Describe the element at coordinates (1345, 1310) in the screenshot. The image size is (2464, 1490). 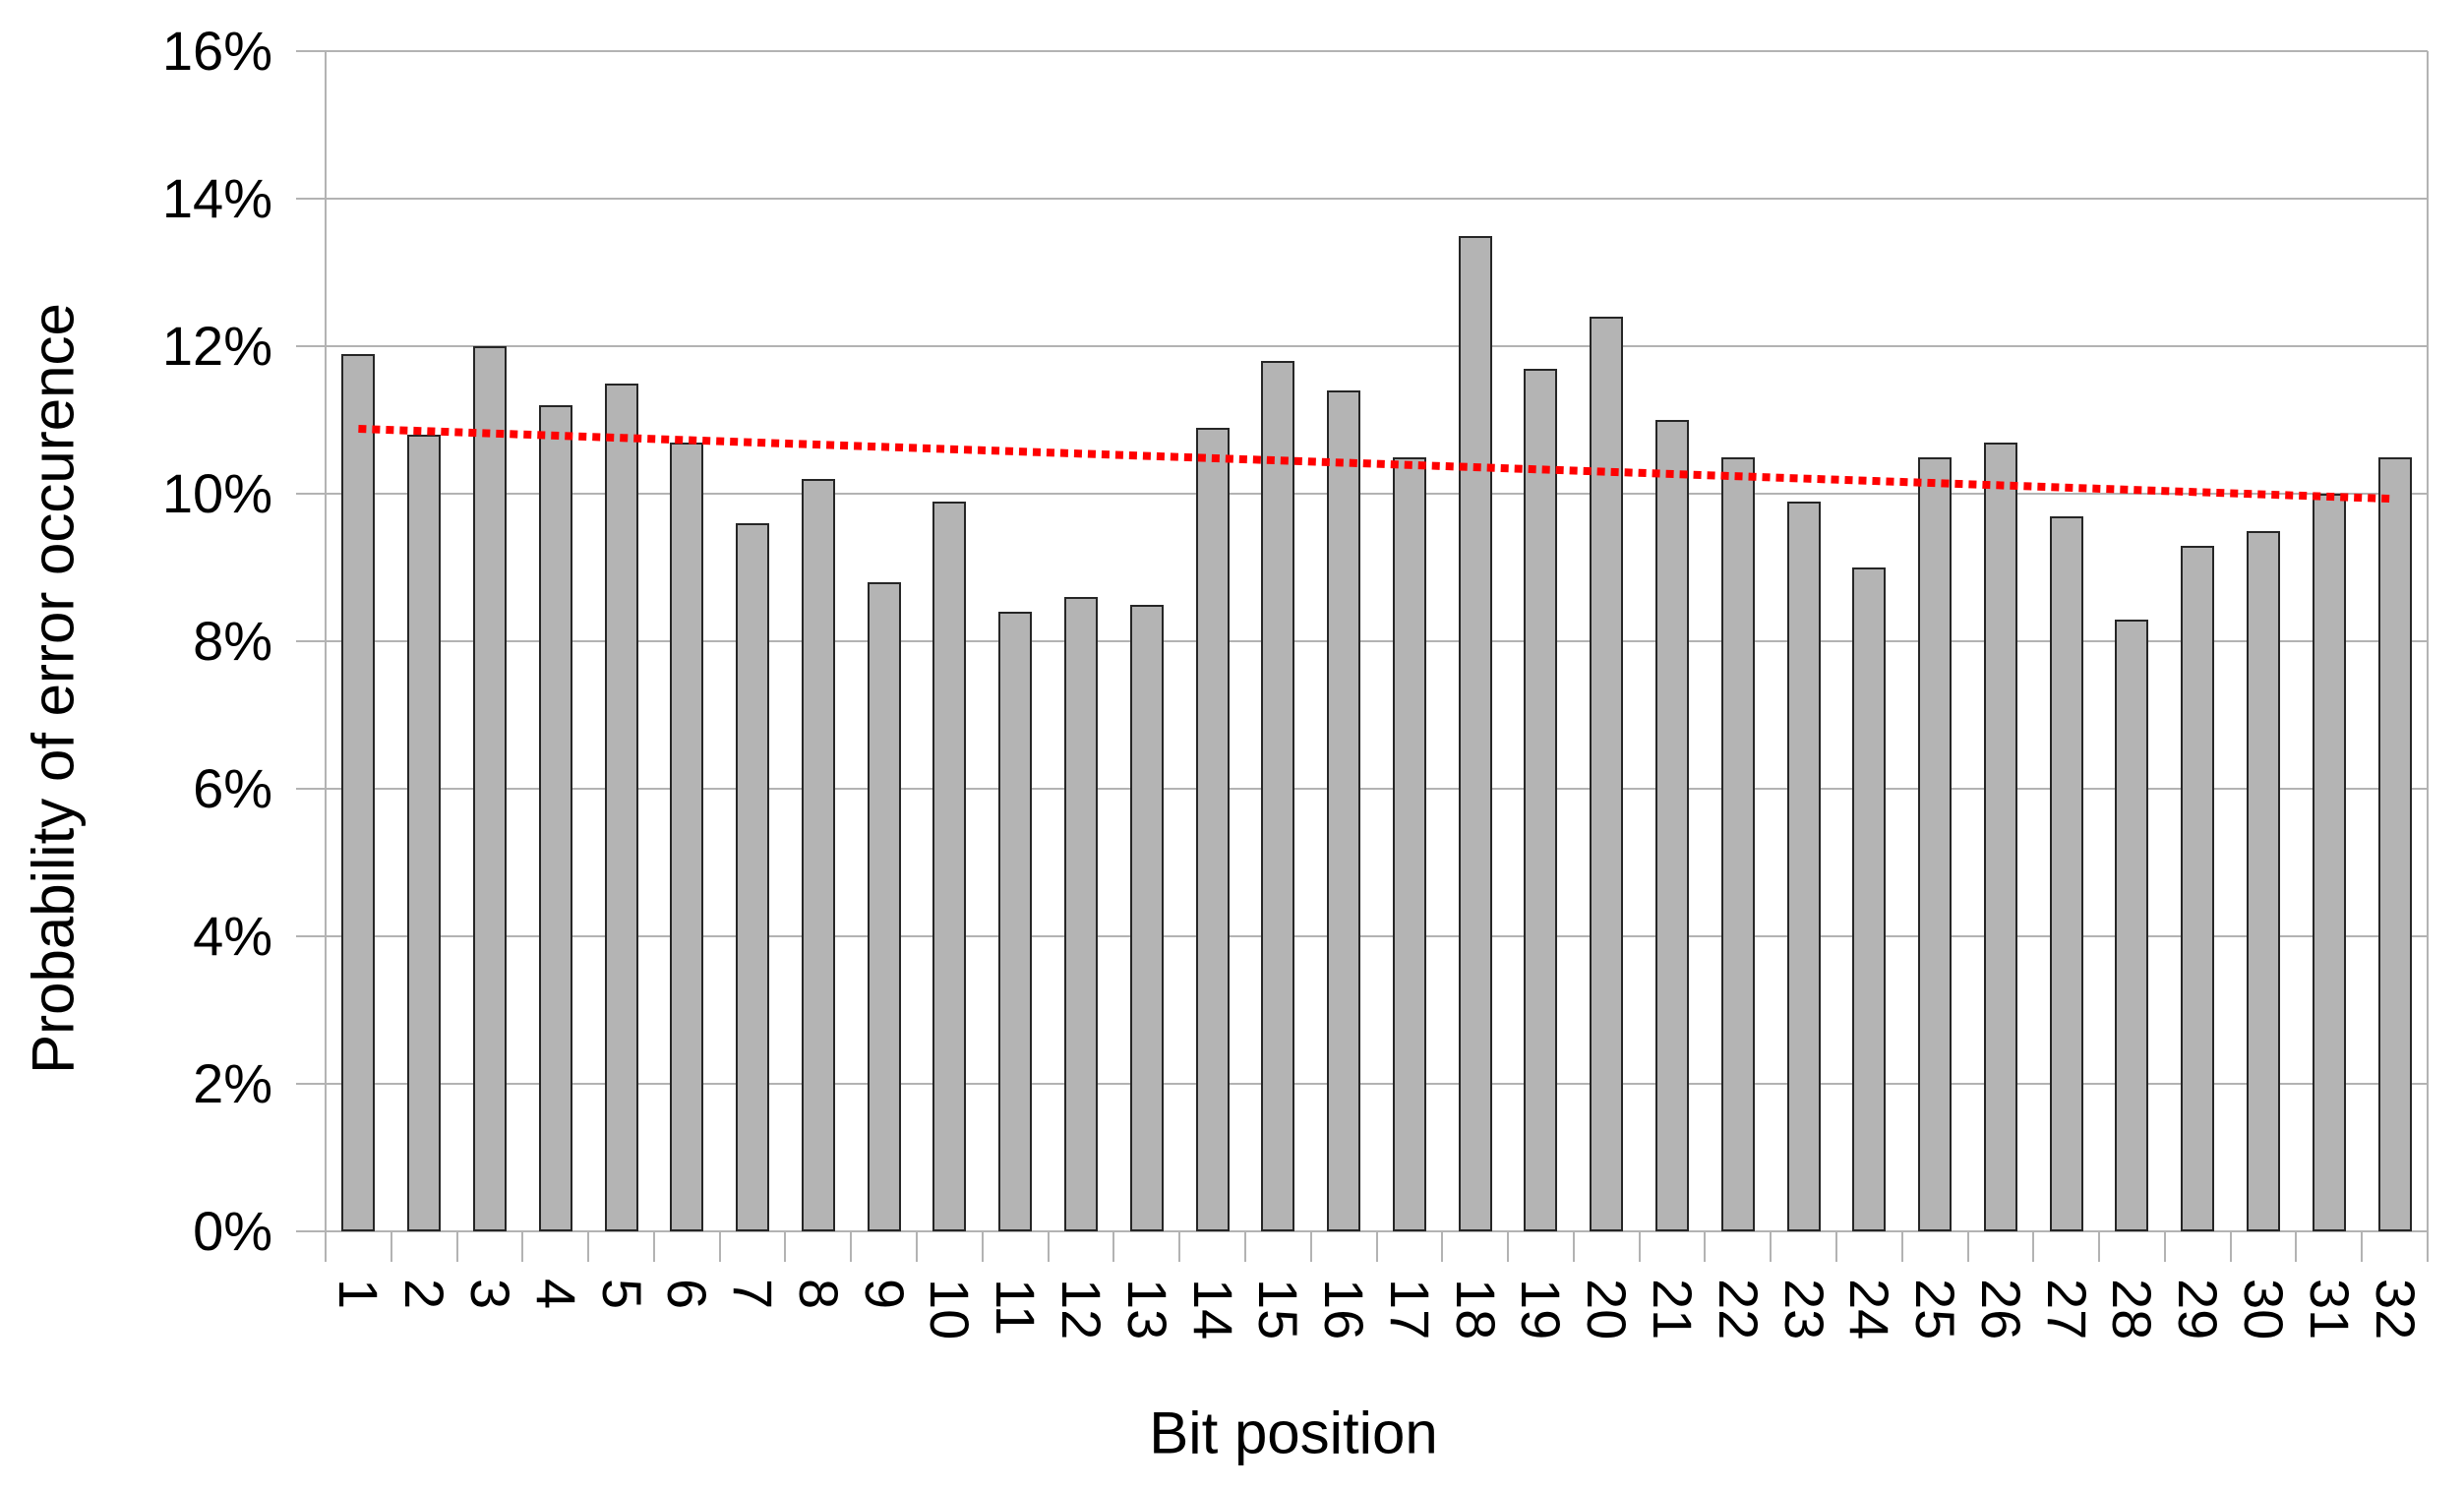
I see `x-tick-label: 16` at that location.